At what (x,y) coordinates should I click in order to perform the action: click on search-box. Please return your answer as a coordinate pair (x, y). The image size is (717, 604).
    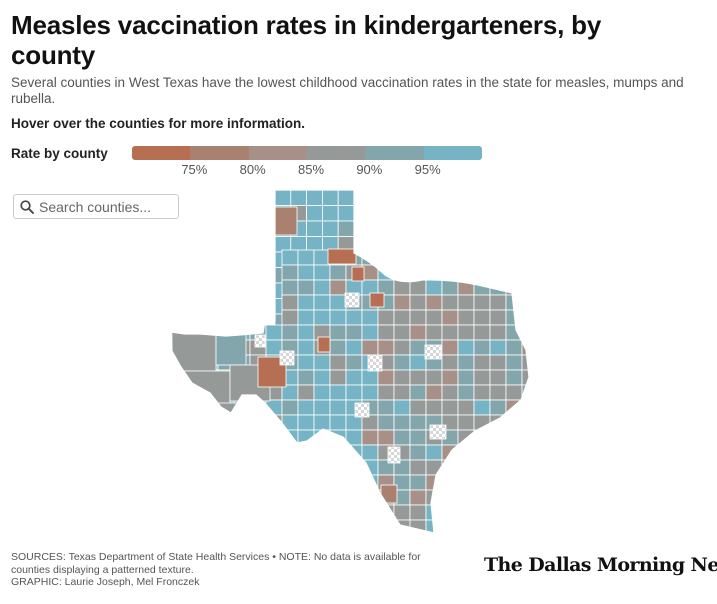
    Looking at the image, I should click on (96, 206).